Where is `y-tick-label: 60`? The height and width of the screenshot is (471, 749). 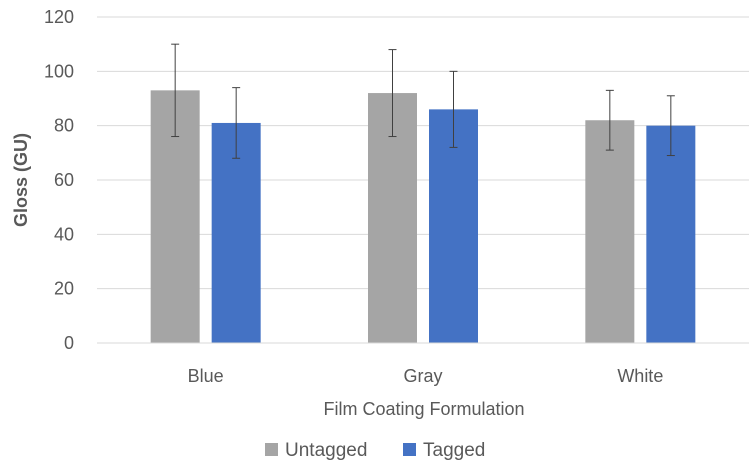 y-tick-label: 60 is located at coordinates (64, 180).